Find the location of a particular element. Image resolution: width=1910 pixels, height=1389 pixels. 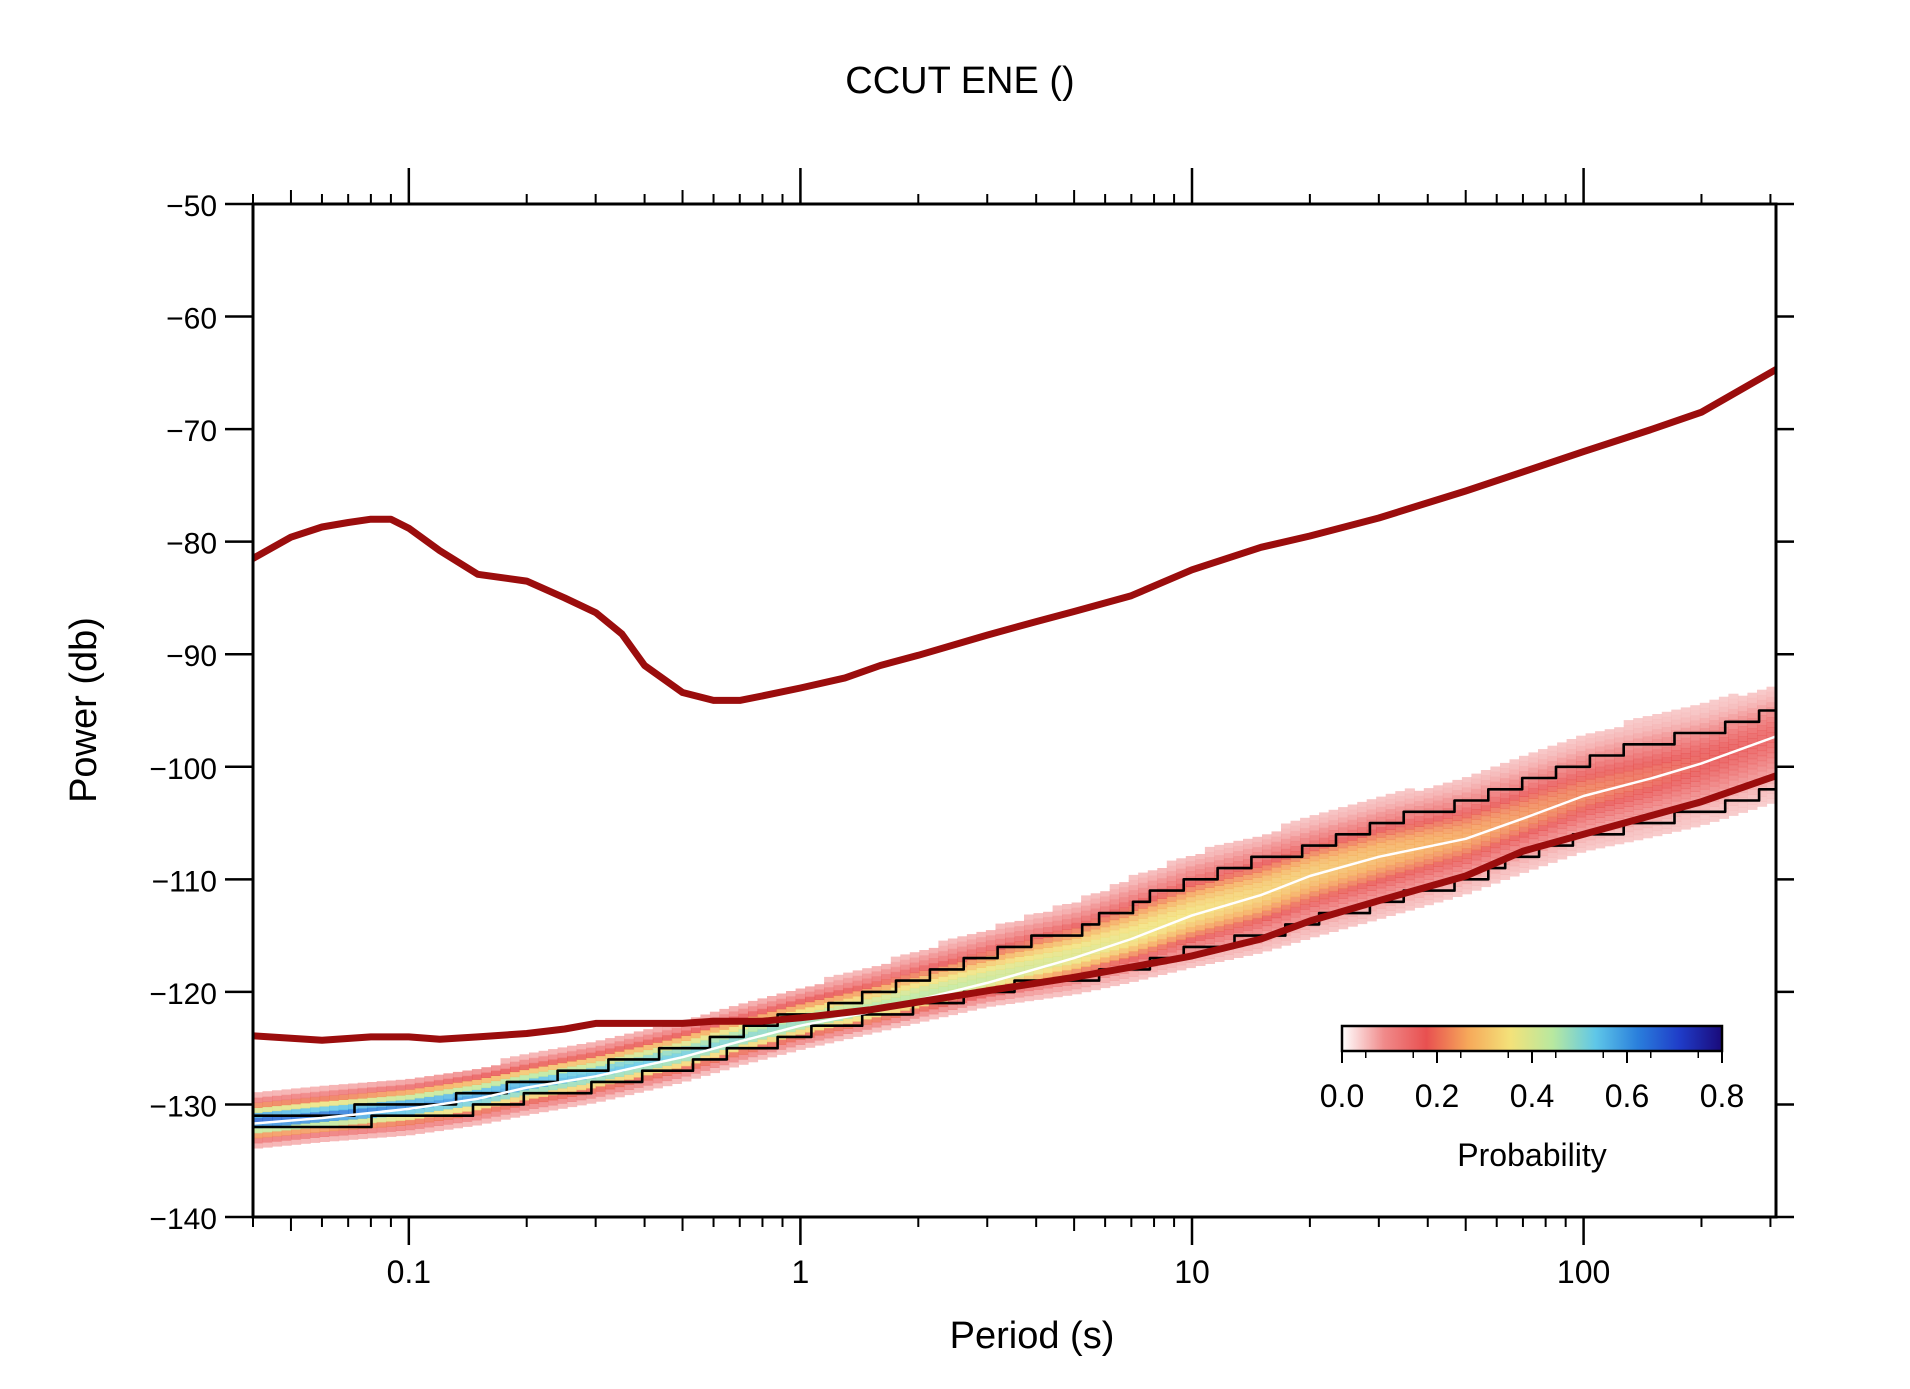

x-tick-label: 100 is located at coordinates (1583, 1272).